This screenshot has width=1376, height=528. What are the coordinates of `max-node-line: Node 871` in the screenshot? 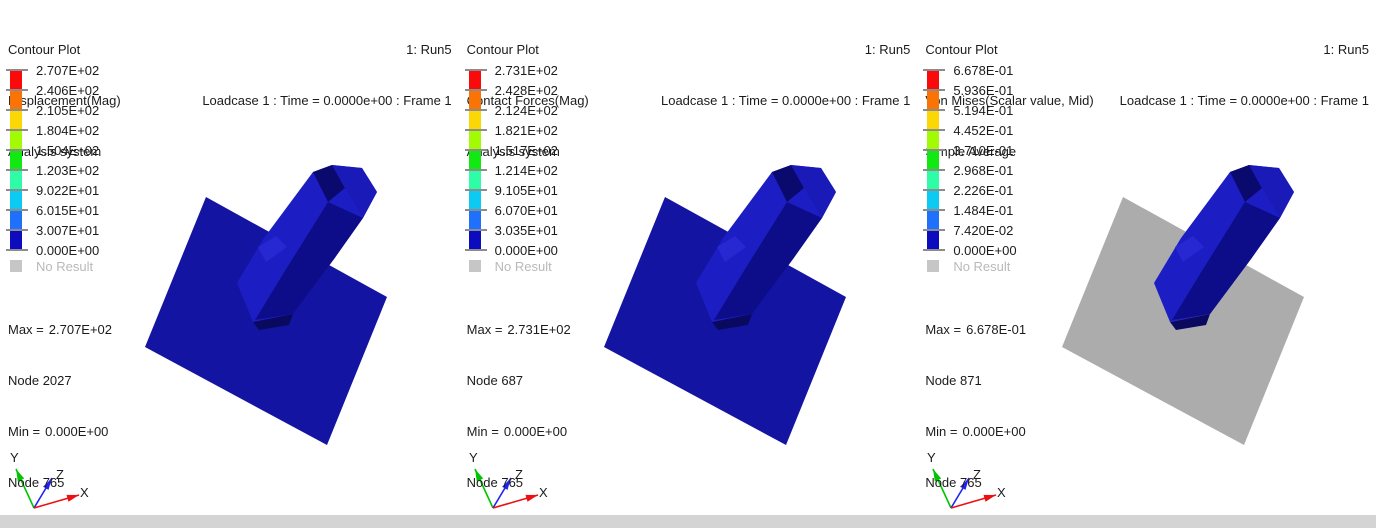 It's located at (953, 380).